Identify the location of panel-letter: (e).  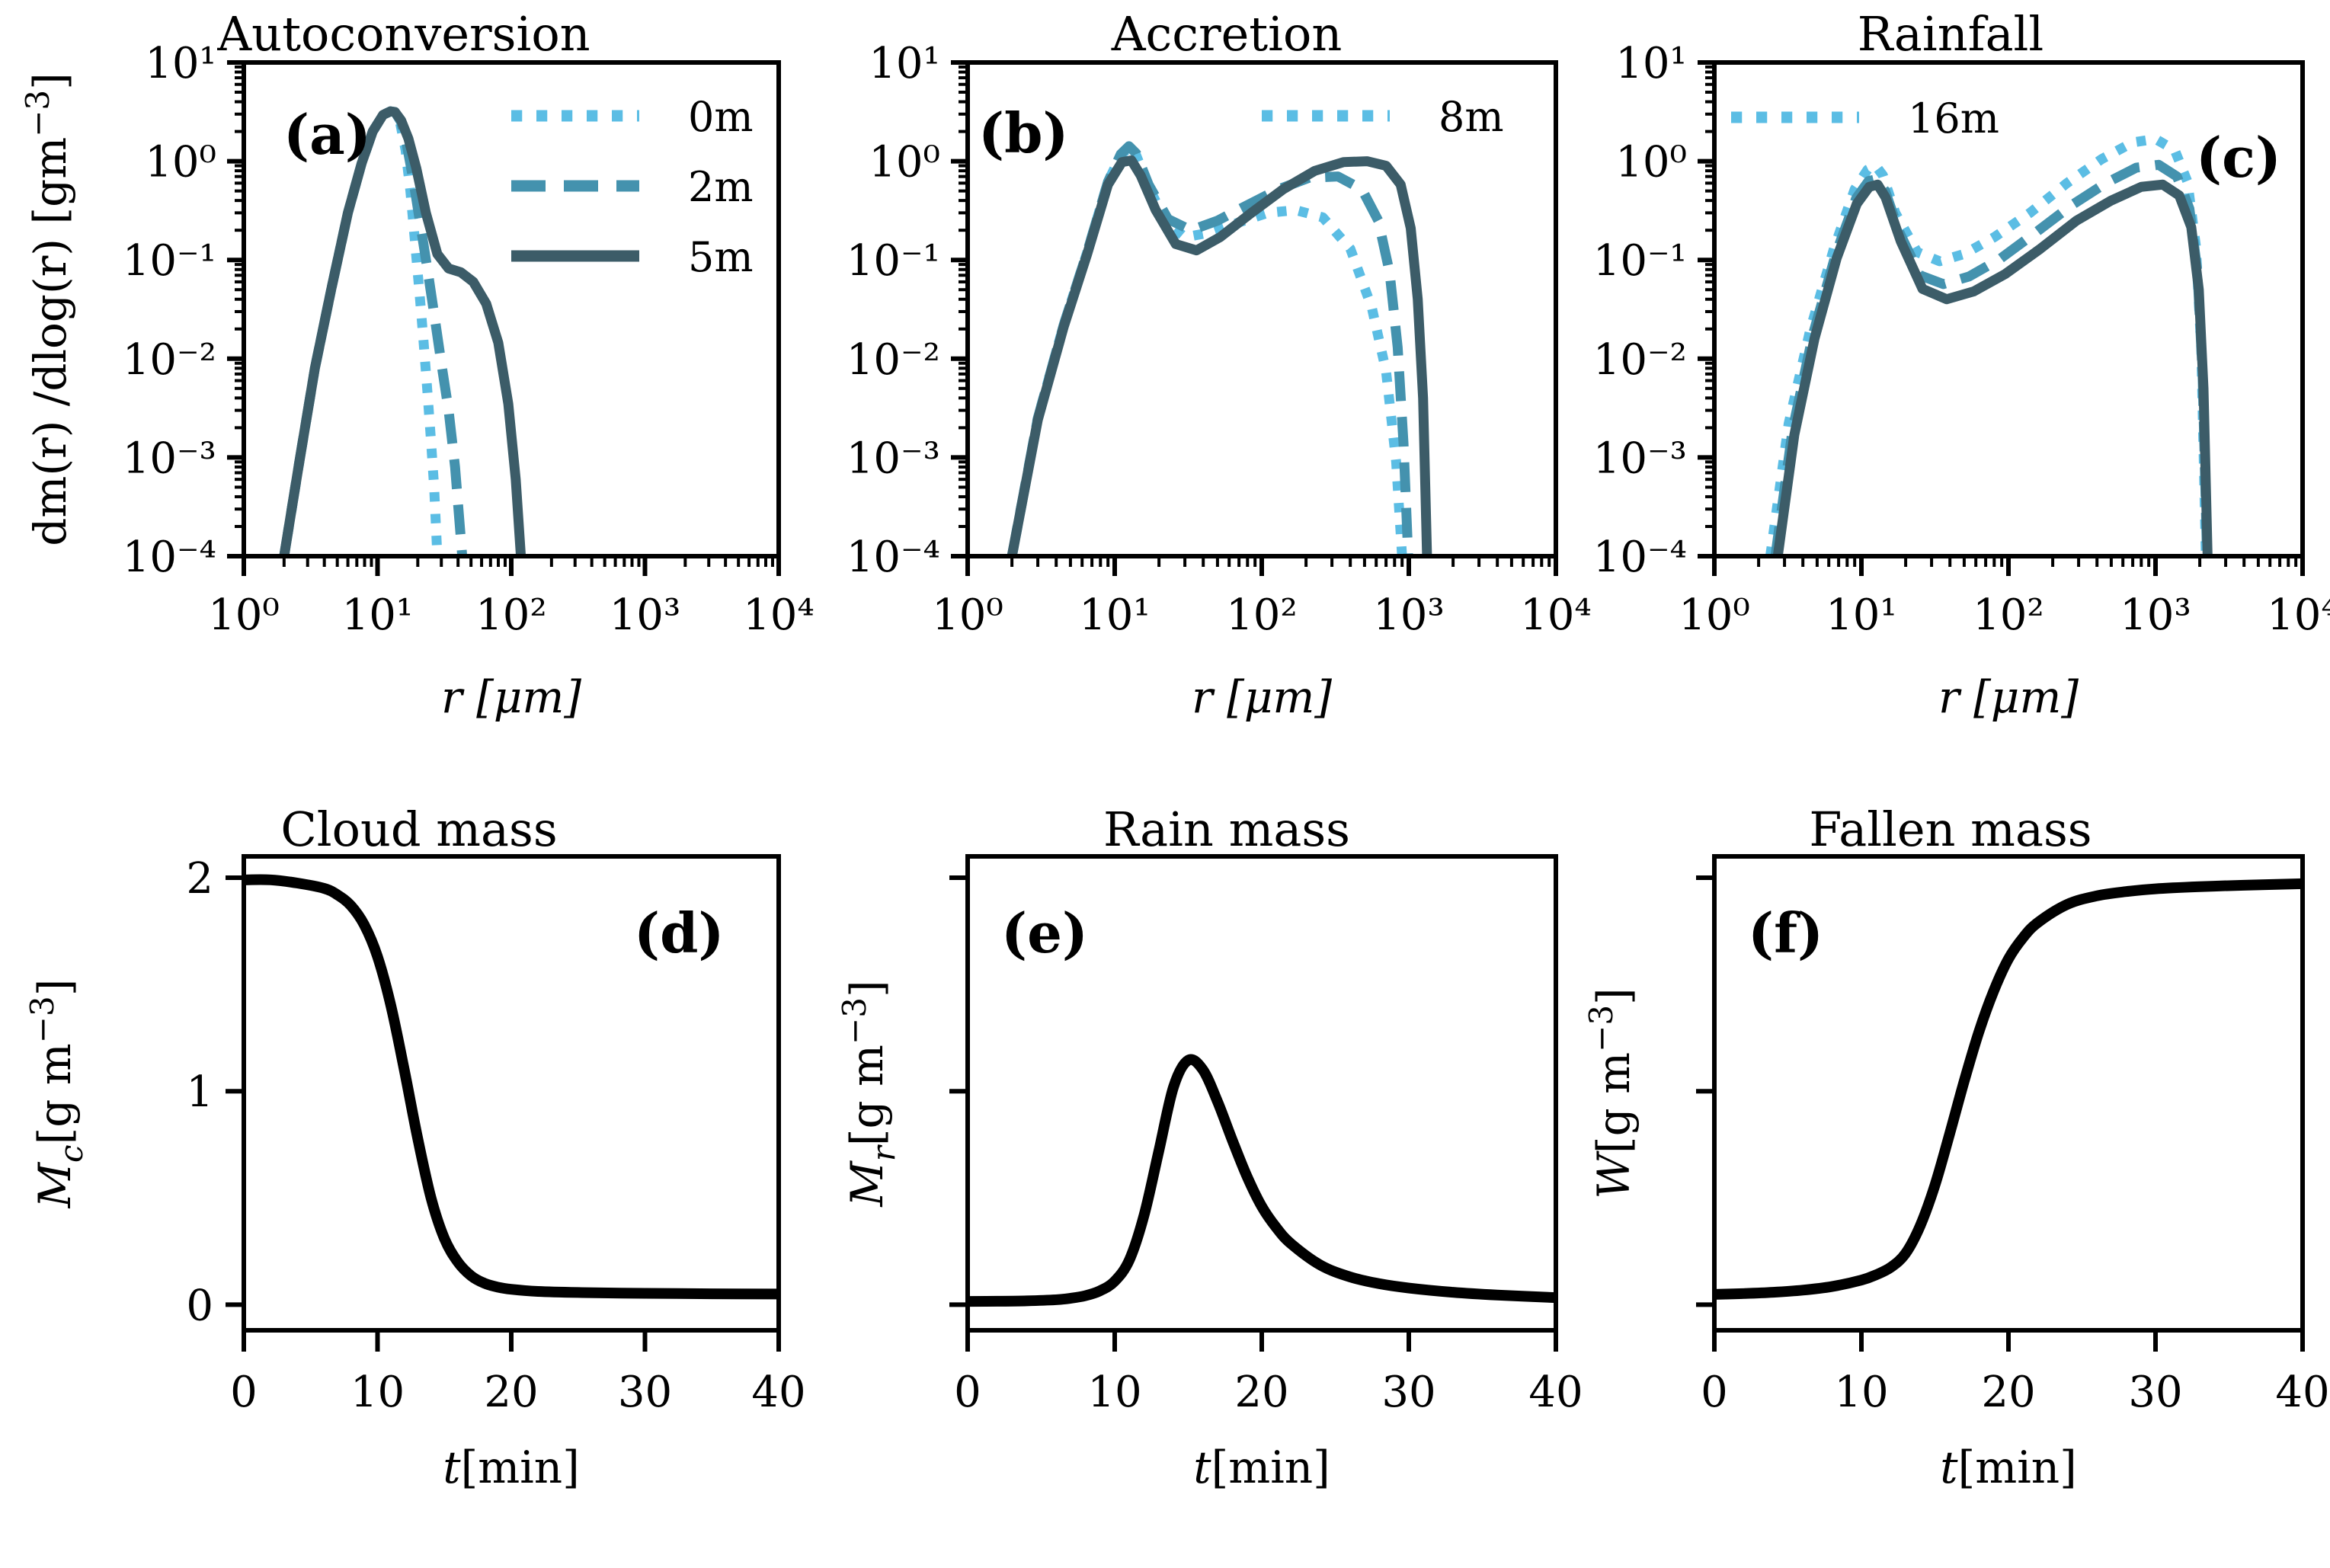
(1045, 933).